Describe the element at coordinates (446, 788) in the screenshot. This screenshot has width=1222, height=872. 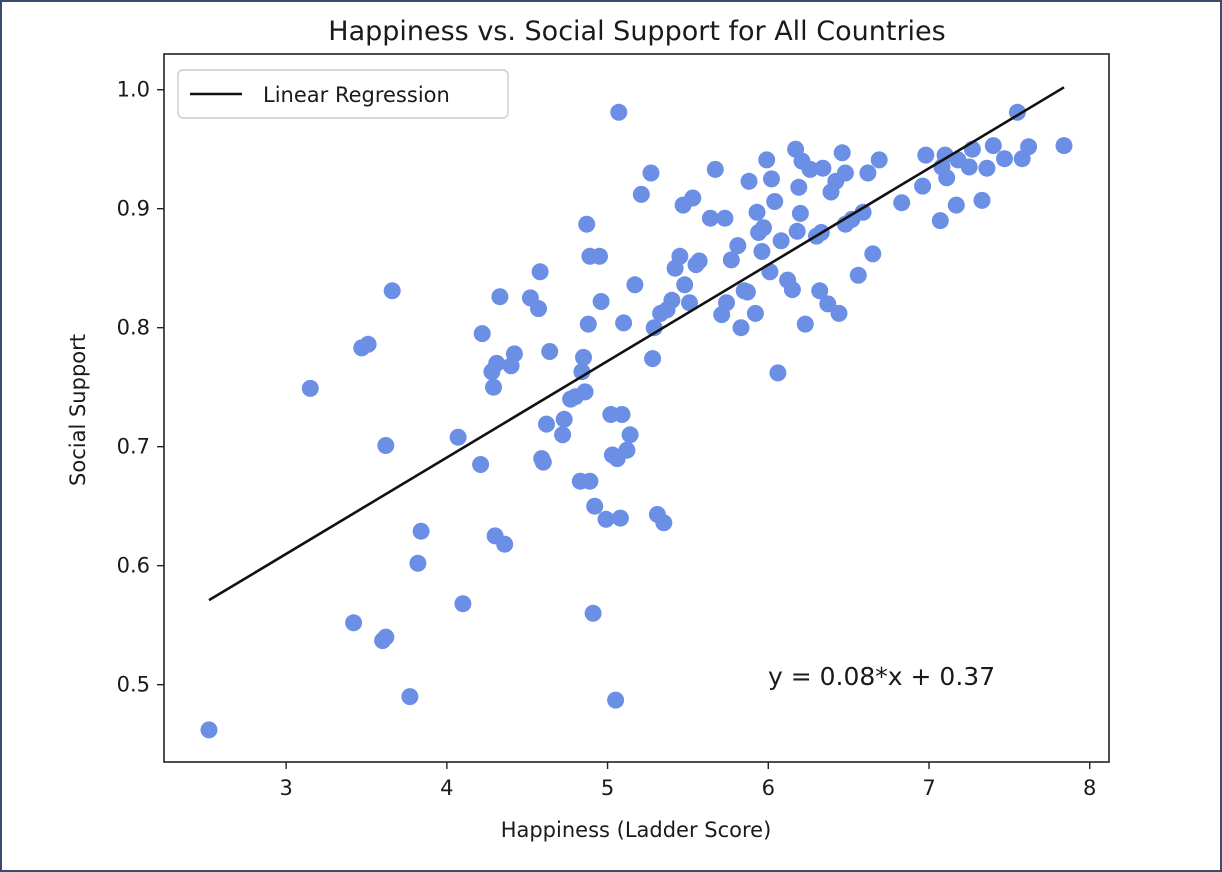
I see `x-tick-label: 4` at that location.